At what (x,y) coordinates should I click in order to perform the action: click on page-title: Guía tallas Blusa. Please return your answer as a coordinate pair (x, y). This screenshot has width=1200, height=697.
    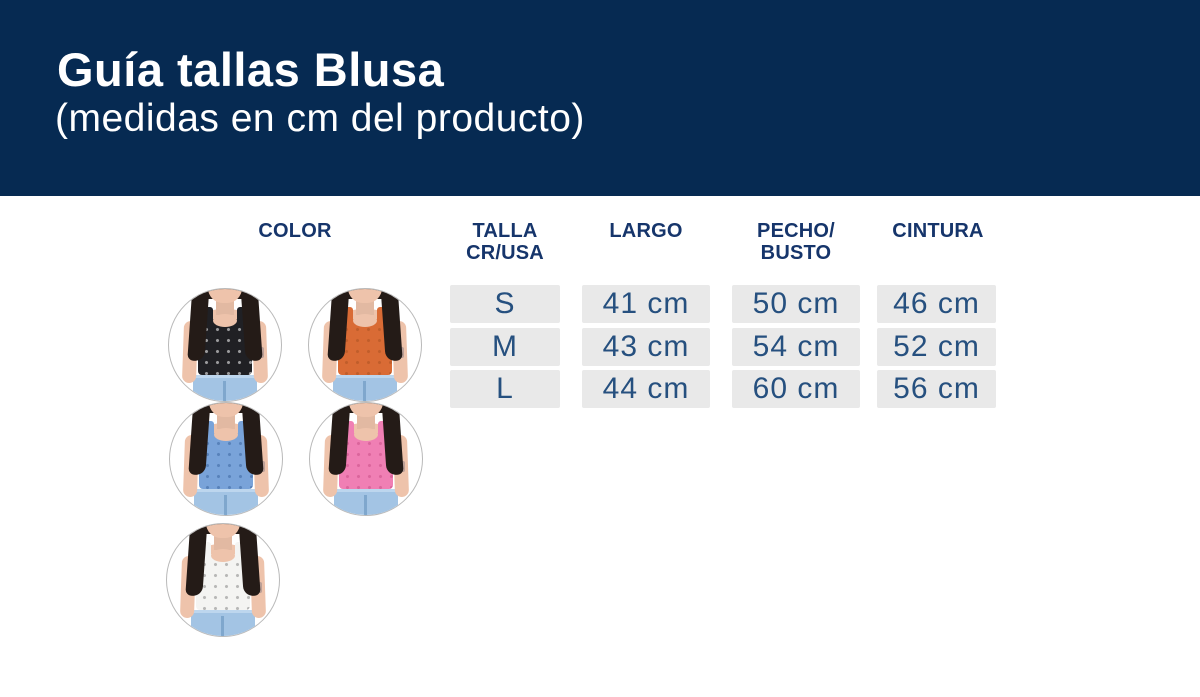
    Looking at the image, I should click on (251, 69).